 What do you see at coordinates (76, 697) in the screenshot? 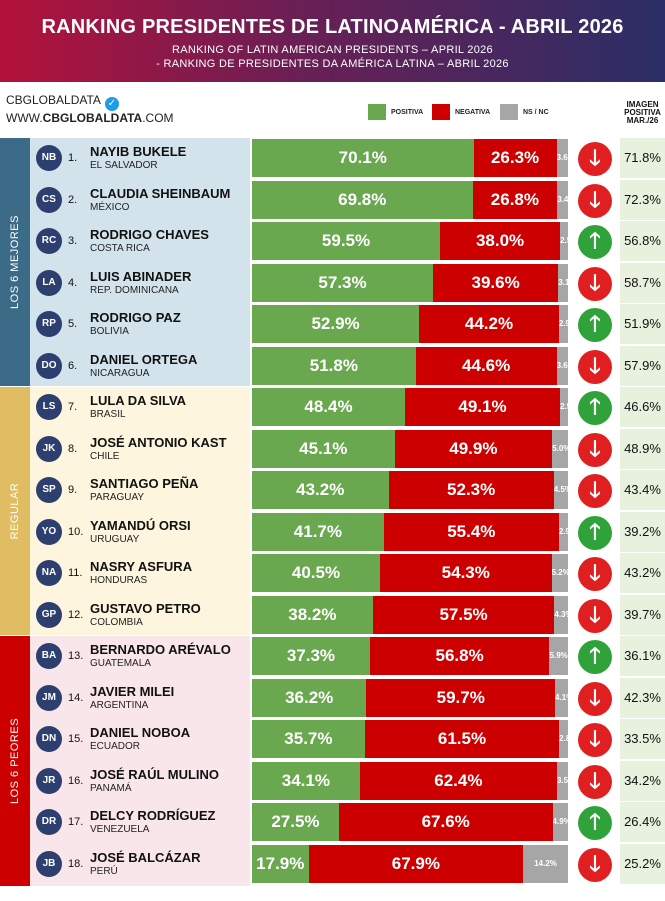
I see `rank-number: 14.` at bounding box center [76, 697].